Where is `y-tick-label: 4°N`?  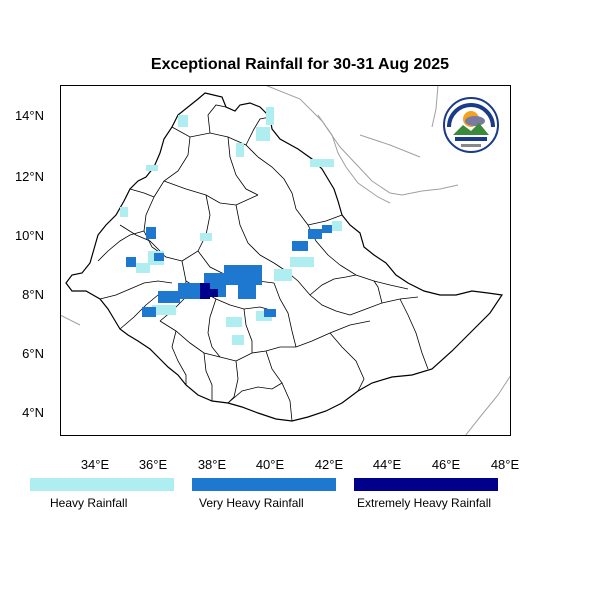 y-tick-label: 4°N is located at coordinates (33, 412).